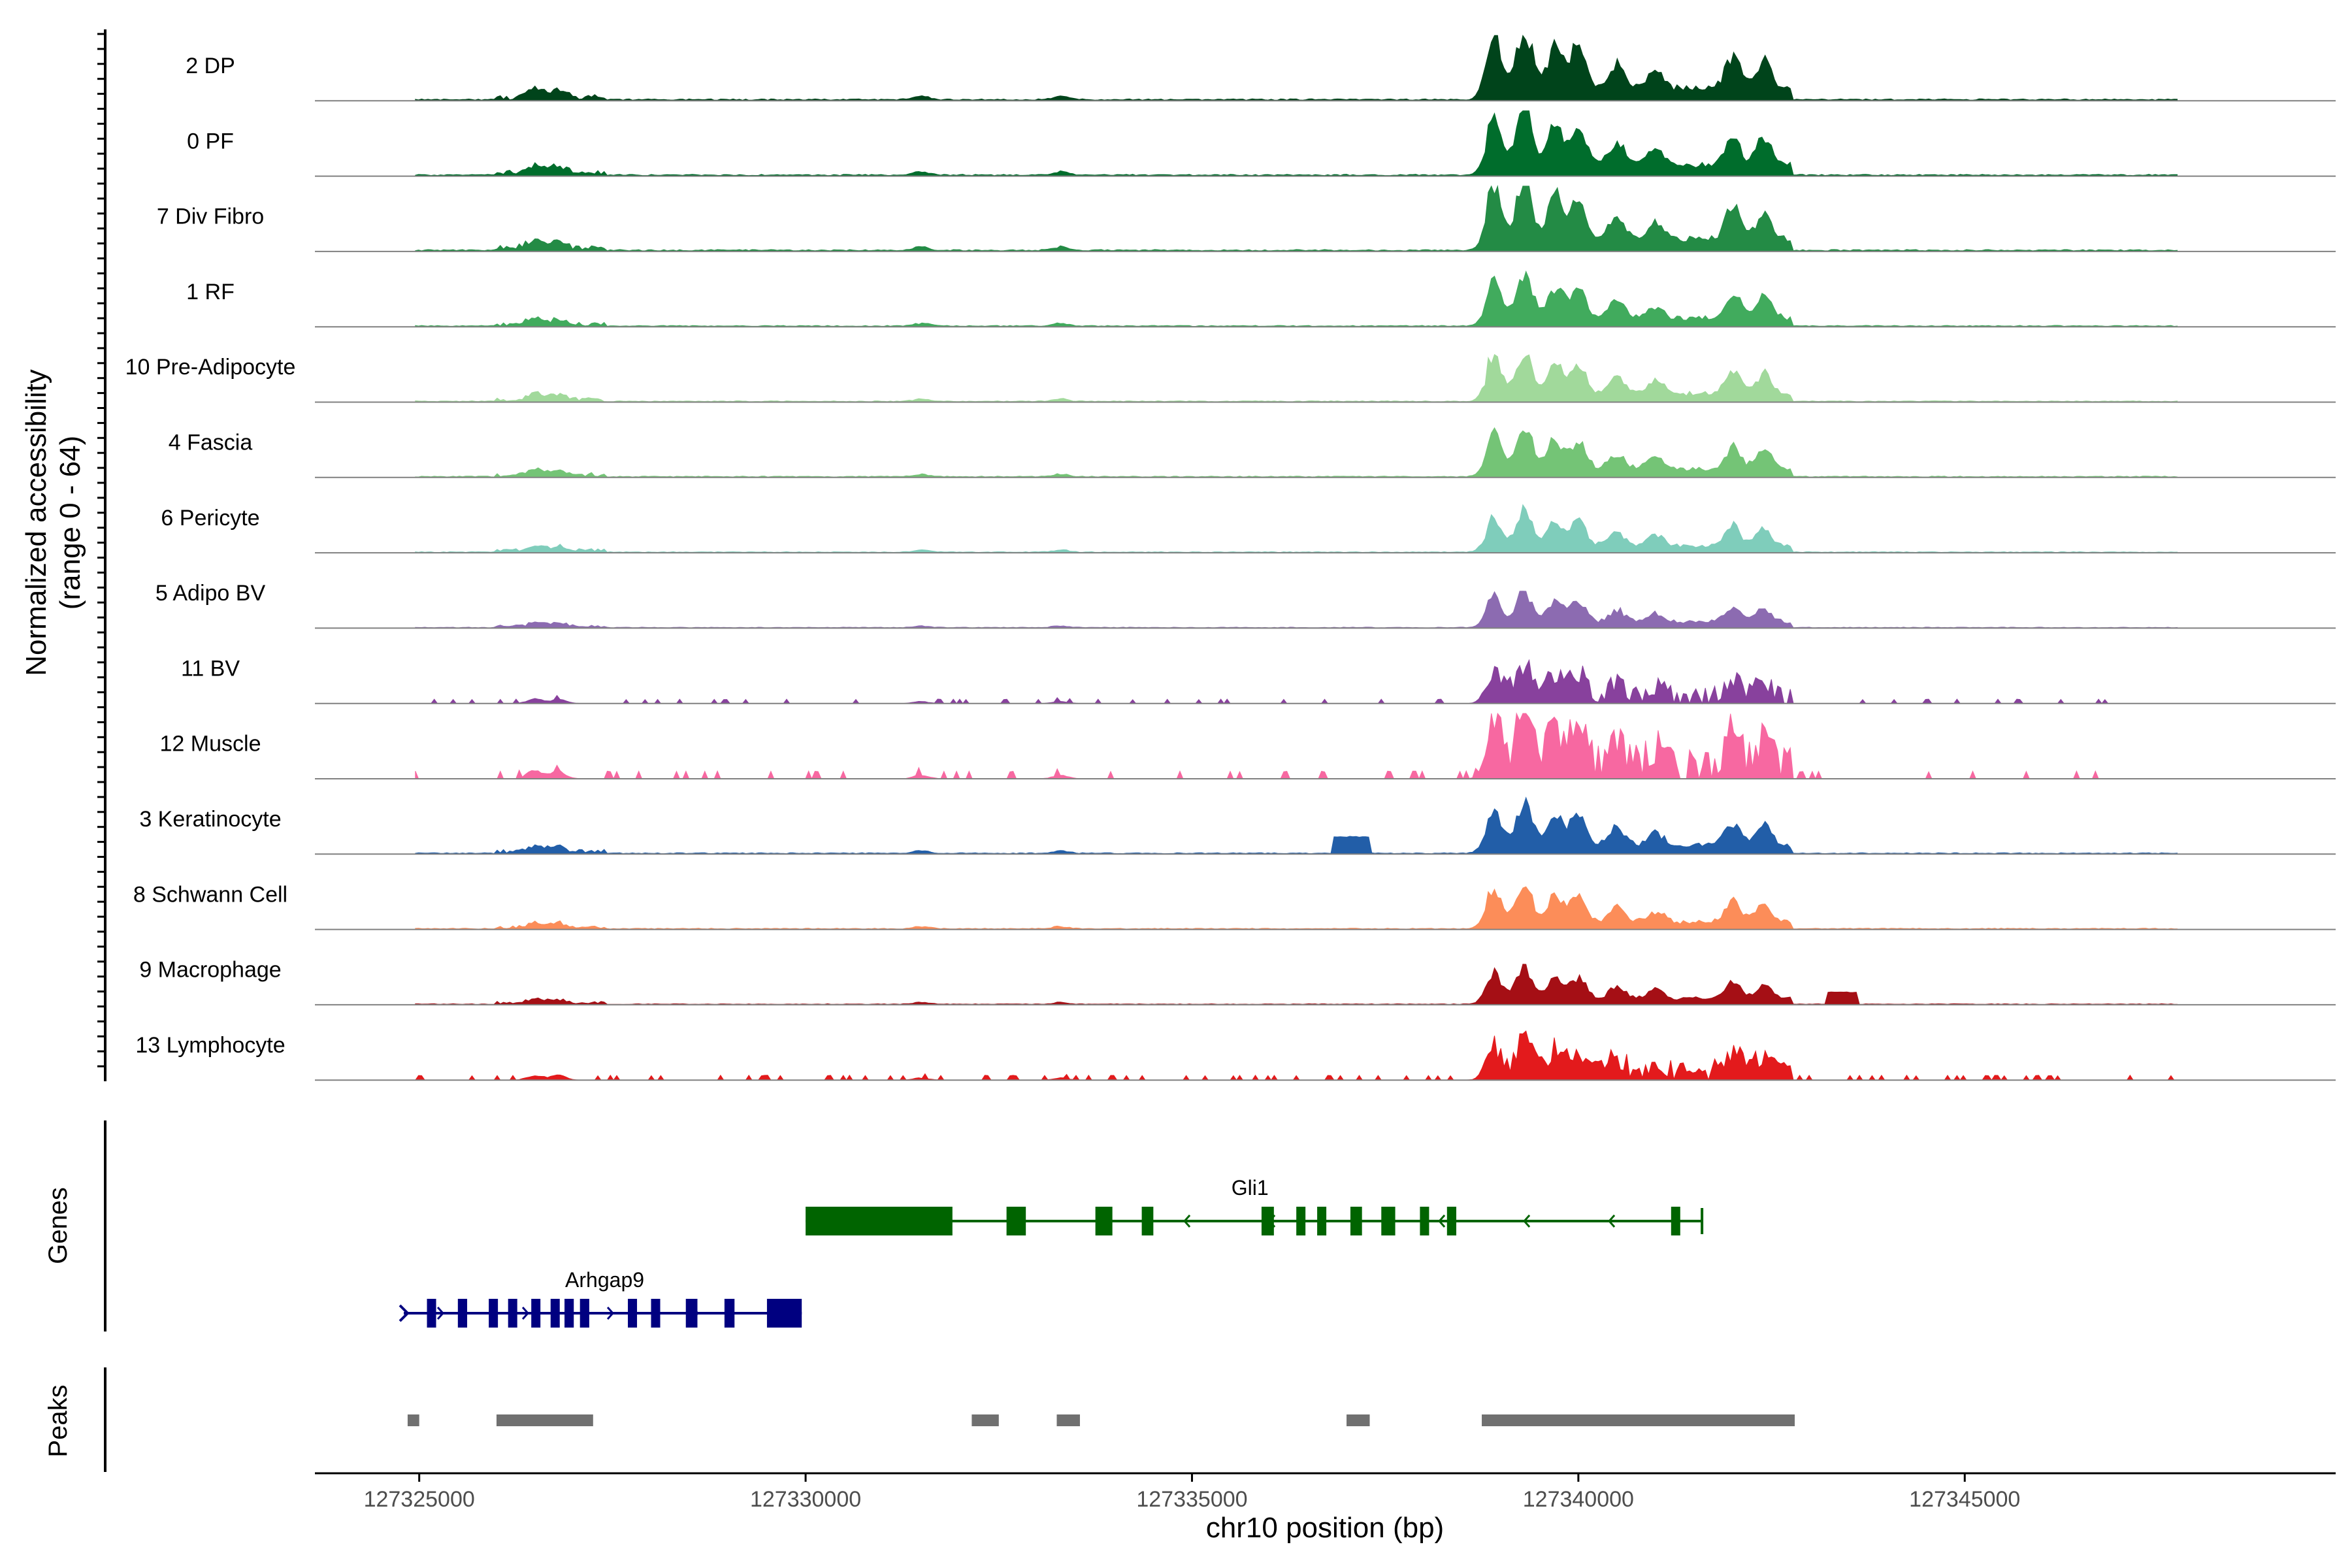 The image size is (2352, 1568). Describe the element at coordinates (53, 522) in the screenshot. I see `y-axis-title: Normalized accessibility (range 0 - 64)` at that location.